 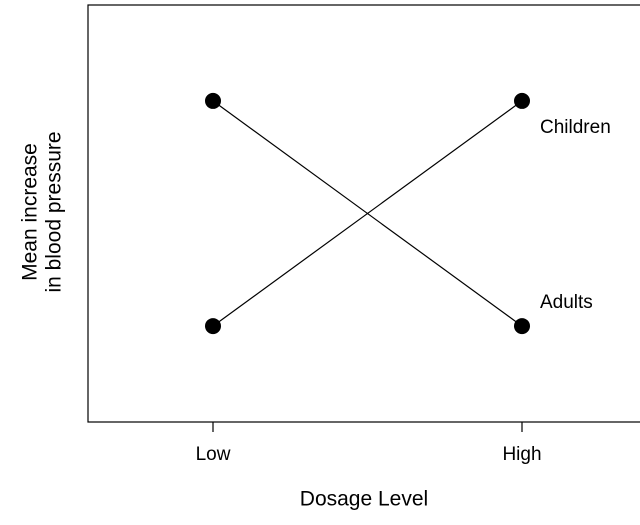 What do you see at coordinates (30, 212) in the screenshot?
I see `y-axis-label: Mean increase` at bounding box center [30, 212].